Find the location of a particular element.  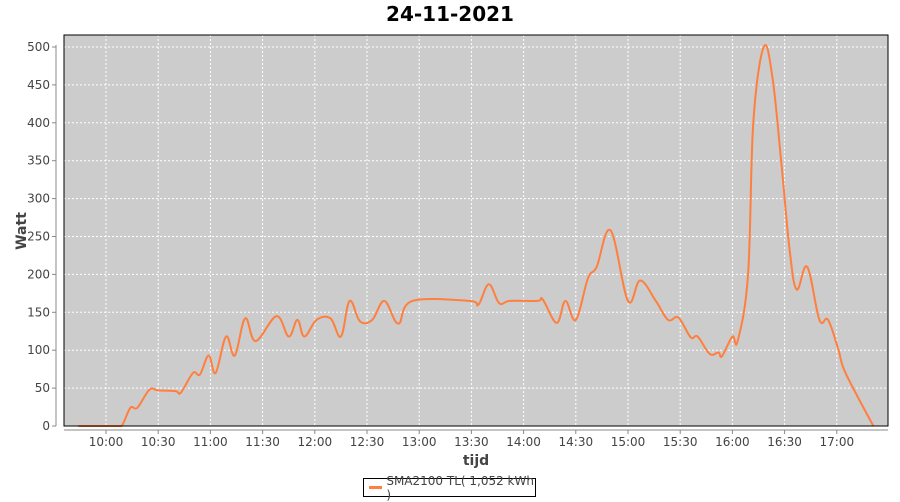

y-tick-label: 50 is located at coordinates (42, 388).